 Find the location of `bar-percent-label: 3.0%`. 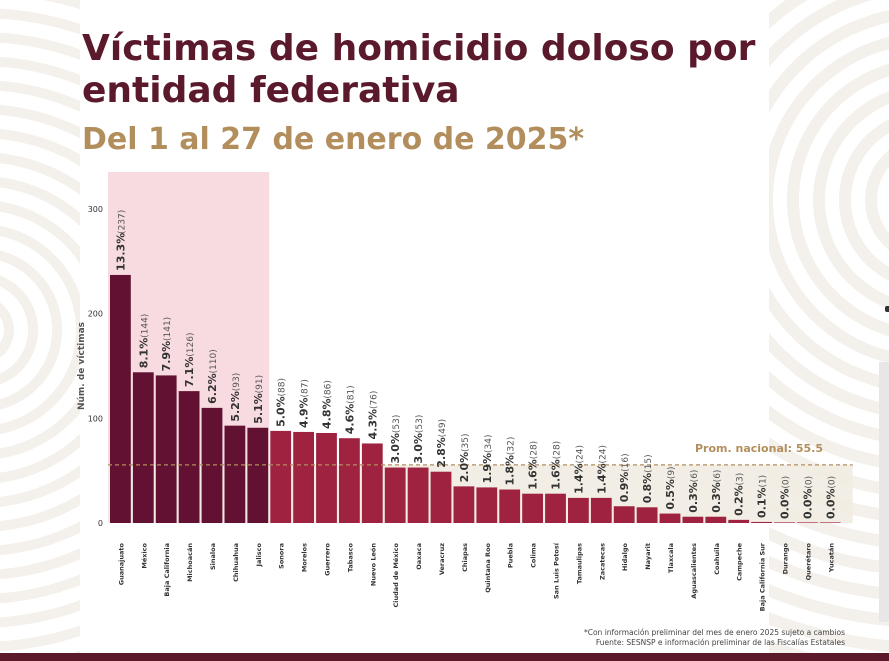

bar-percent-label: 3.0% is located at coordinates (395, 448).